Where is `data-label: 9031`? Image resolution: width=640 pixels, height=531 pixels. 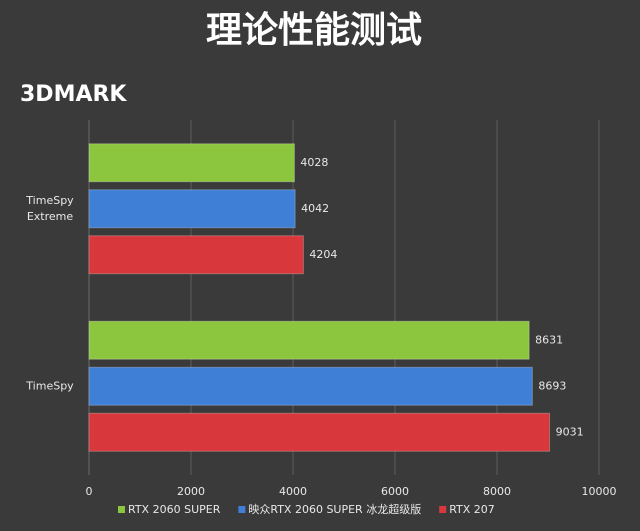 data-label: 9031 is located at coordinates (570, 431).